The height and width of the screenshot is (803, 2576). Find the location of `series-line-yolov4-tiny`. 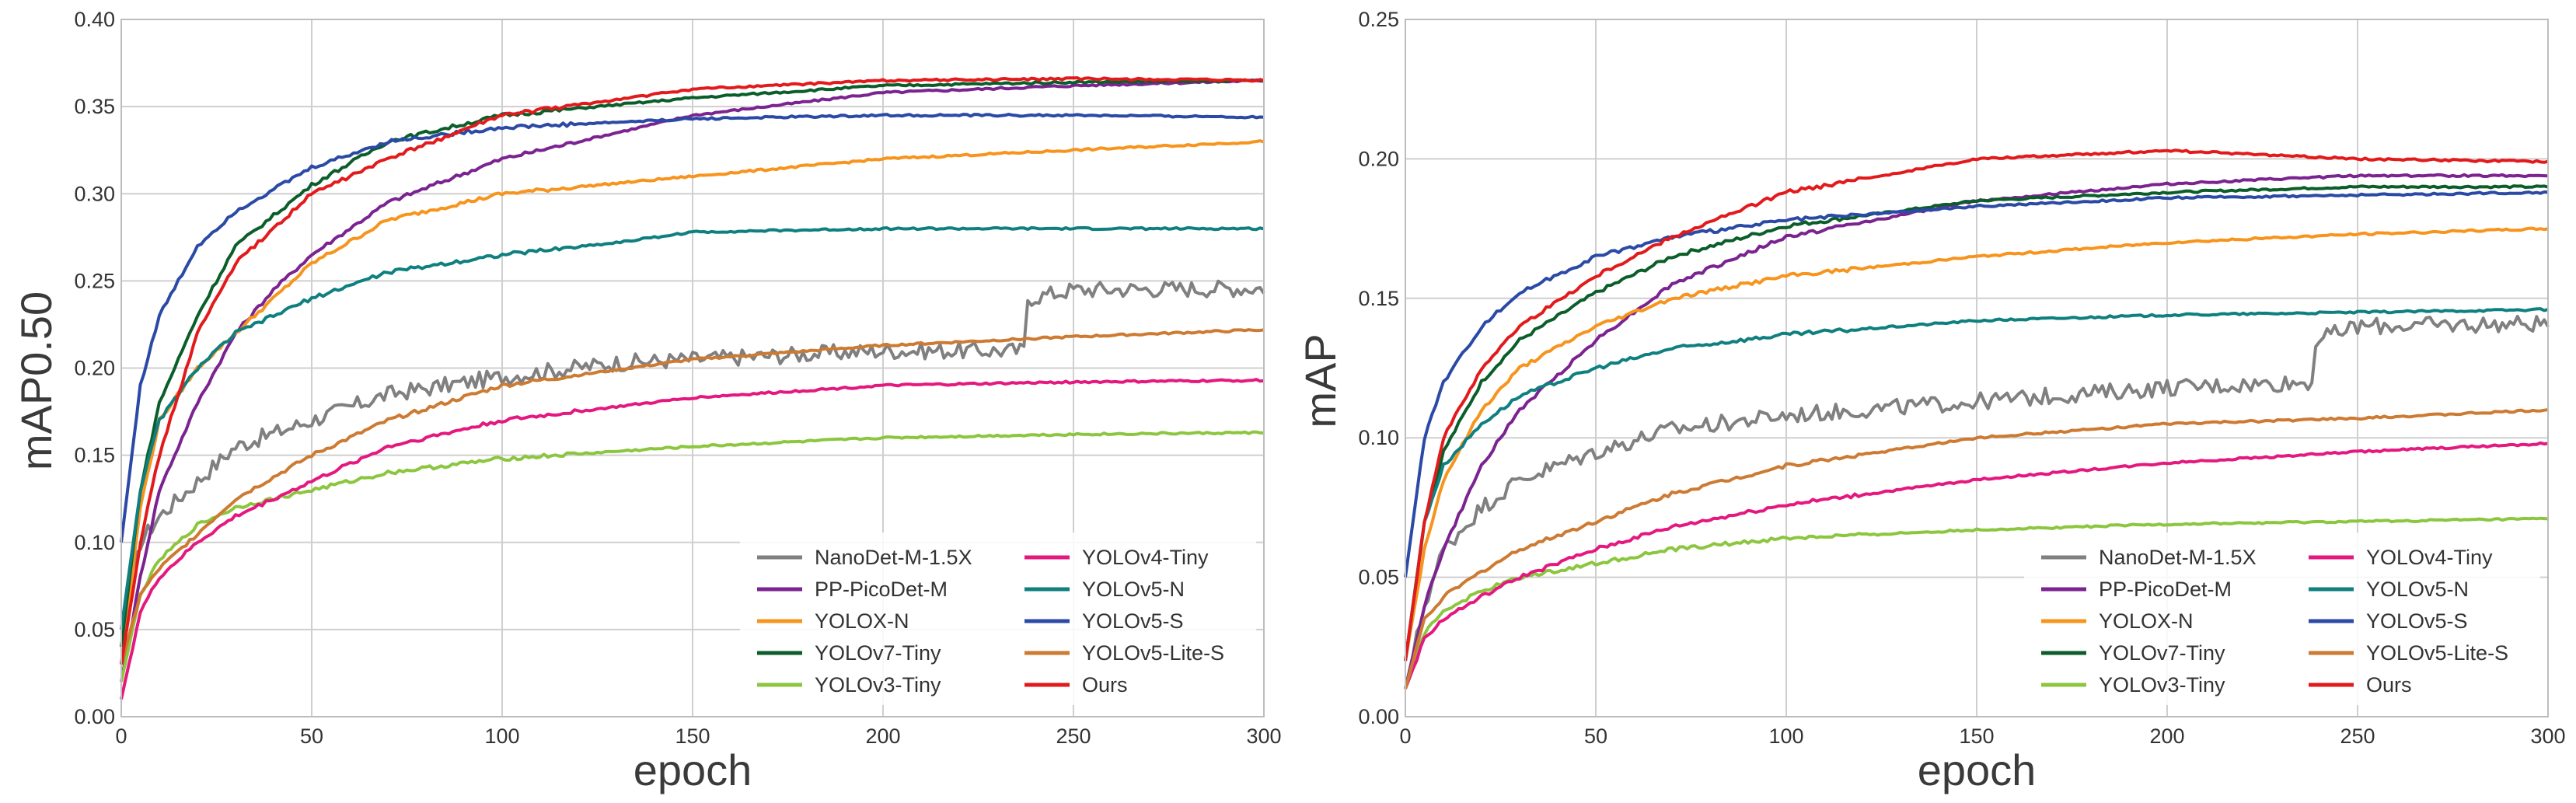

series-line-yolov4-tiny is located at coordinates (1977, 565).